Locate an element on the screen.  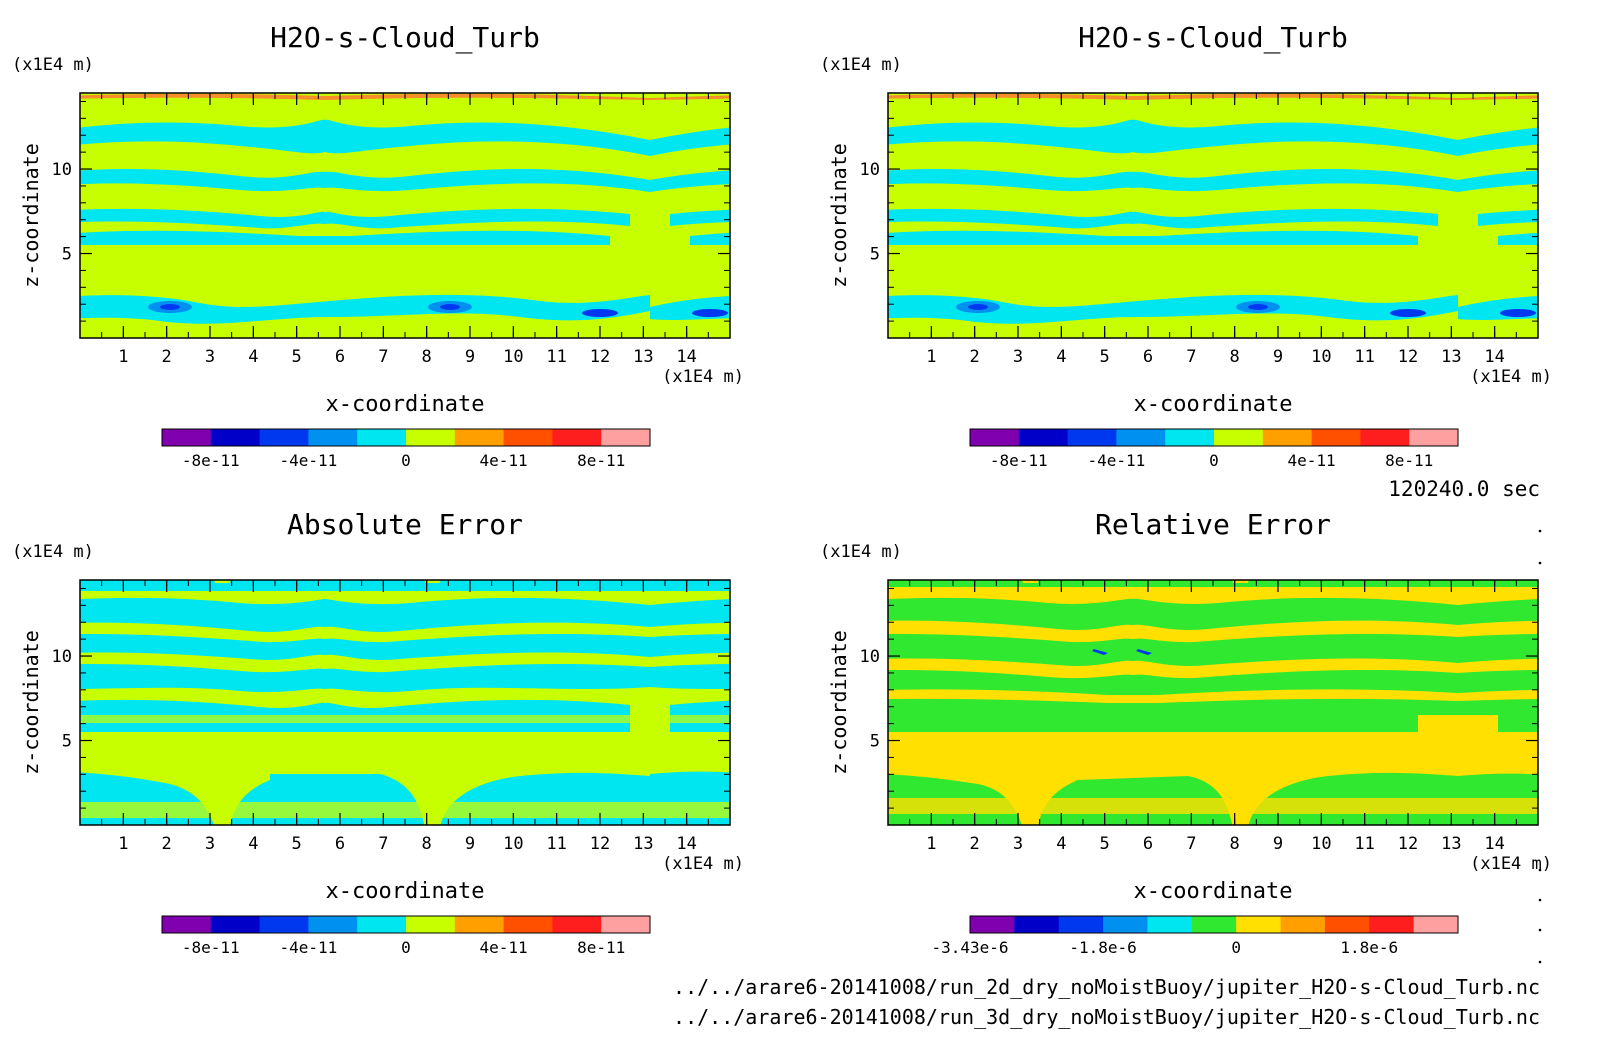
colorbar-tick-label: 1.8e-6 is located at coordinates (1369, 947).